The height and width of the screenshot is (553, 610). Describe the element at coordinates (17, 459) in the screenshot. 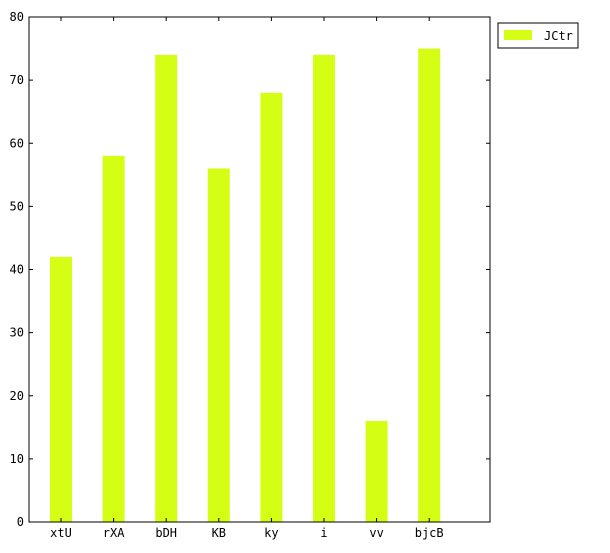

I see `y-tick-label: 10` at that location.